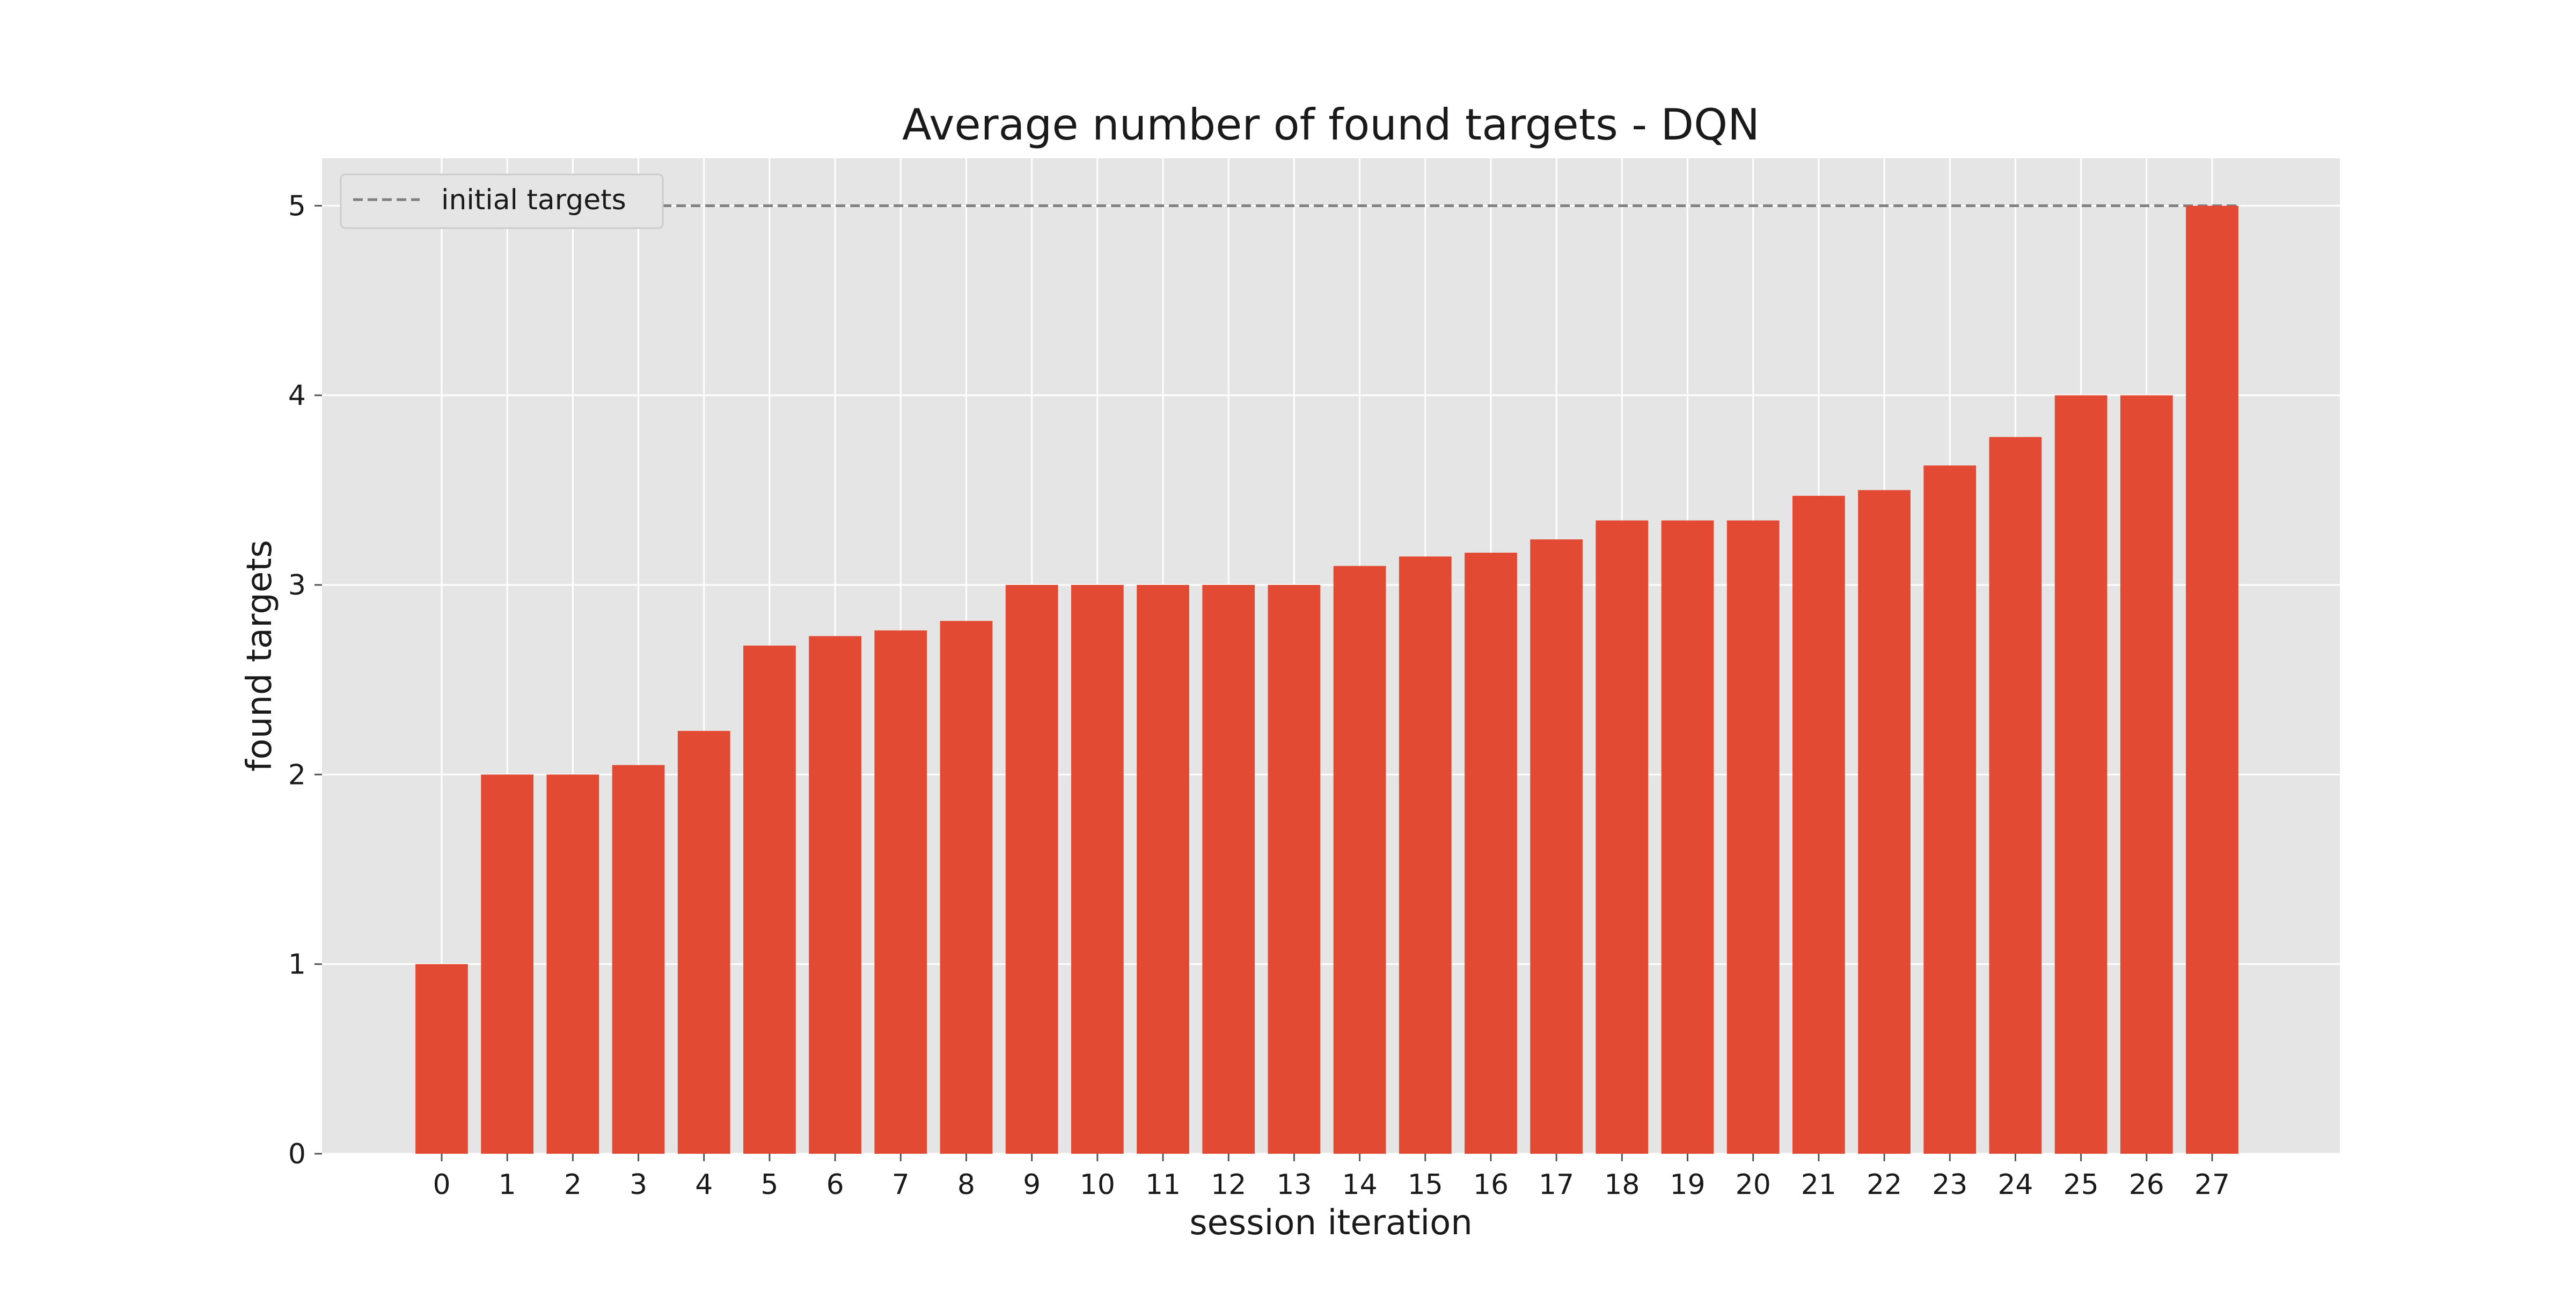 Image resolution: width=2576 pixels, height=1304 pixels. Describe the element at coordinates (573, 1185) in the screenshot. I see `x-tick-label: 2` at that location.